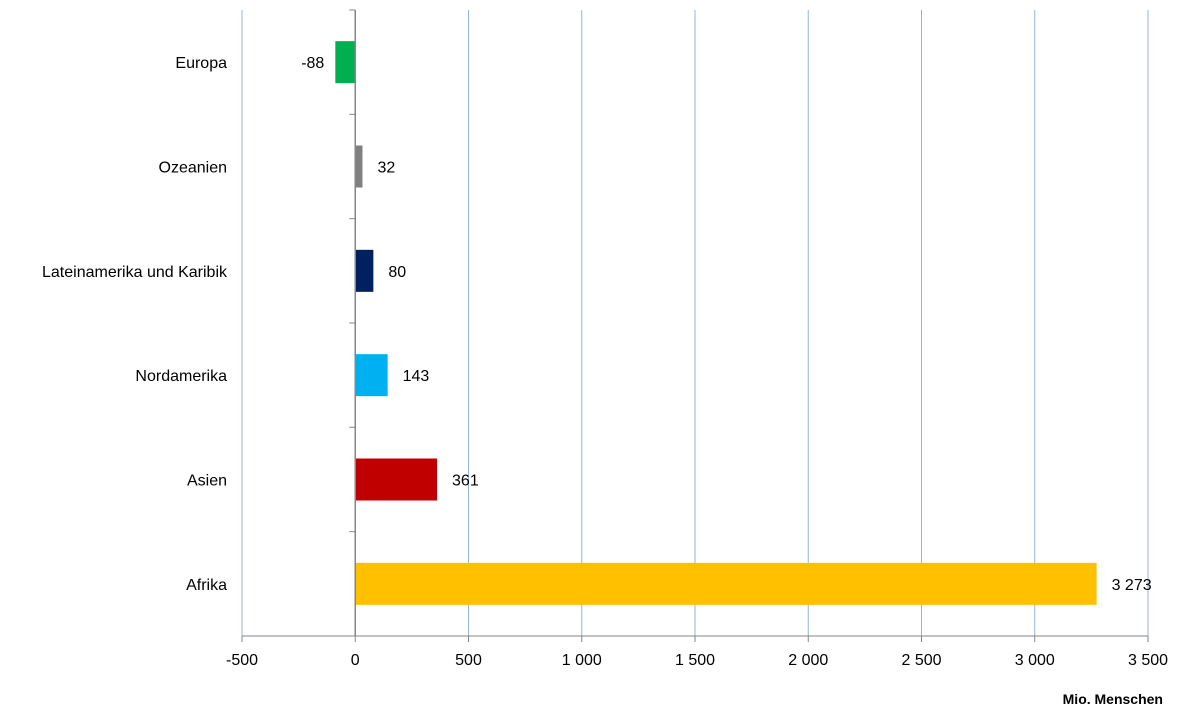 The height and width of the screenshot is (711, 1180). I want to click on category-label-5: Afrika, so click(206, 585).